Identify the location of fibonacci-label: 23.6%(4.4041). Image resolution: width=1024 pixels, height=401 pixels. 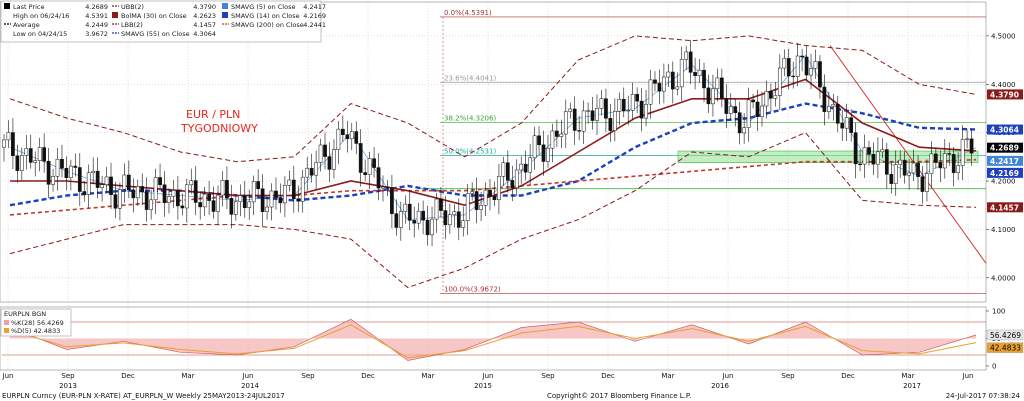
(470, 78).